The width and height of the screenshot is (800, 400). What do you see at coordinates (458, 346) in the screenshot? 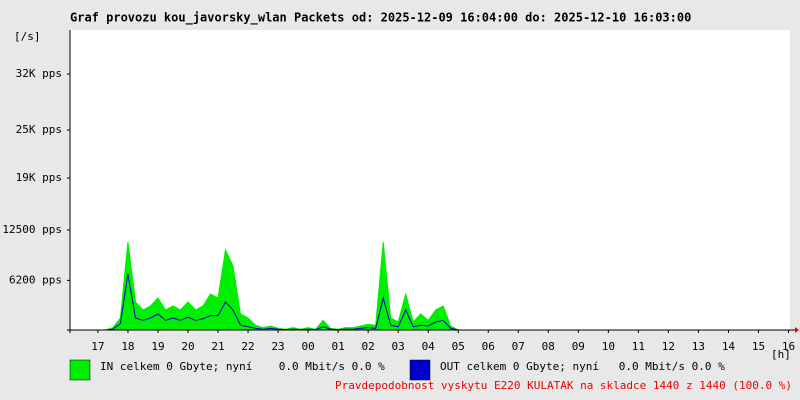
I see `x-tick-label: 05` at bounding box center [458, 346].